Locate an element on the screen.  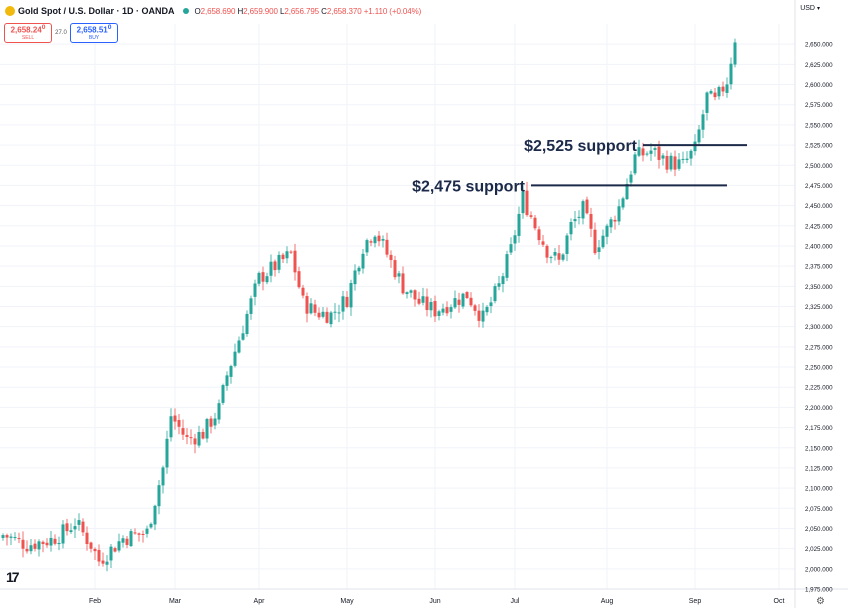
high-label: H is located at coordinates (240, 11).